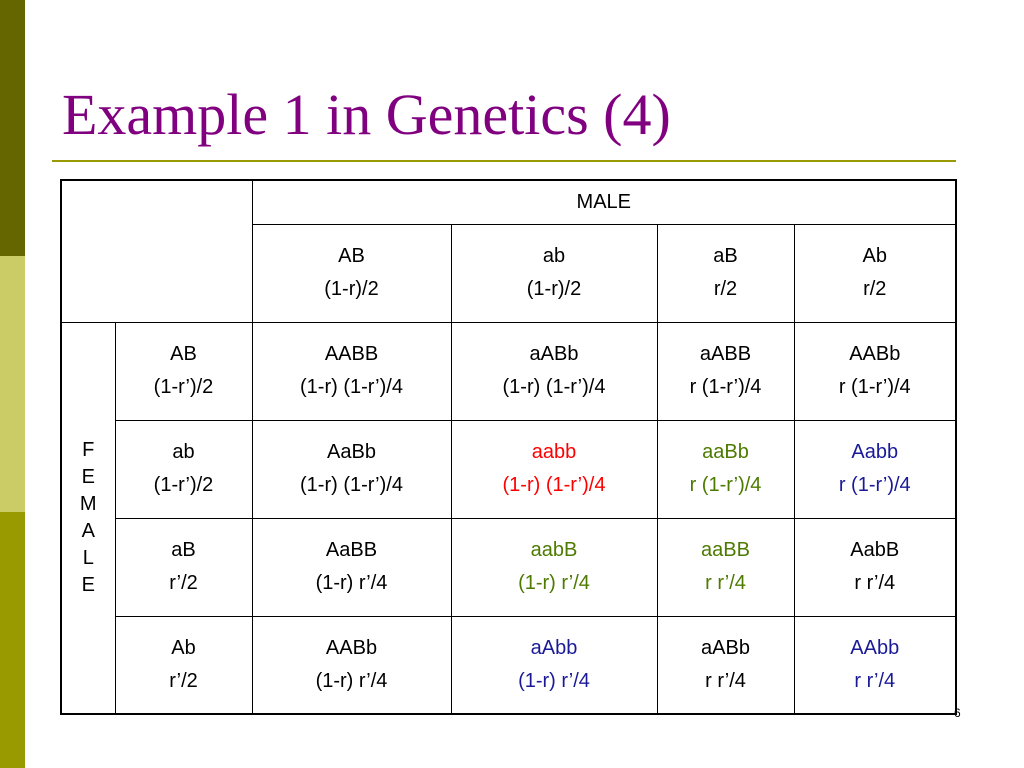 The image size is (1024, 768). I want to click on female-letter: M, so click(88, 503).